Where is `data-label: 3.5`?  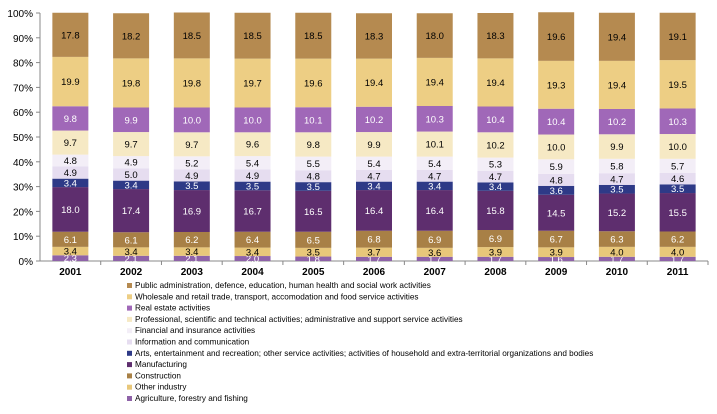 data-label: 3.5 is located at coordinates (313, 253).